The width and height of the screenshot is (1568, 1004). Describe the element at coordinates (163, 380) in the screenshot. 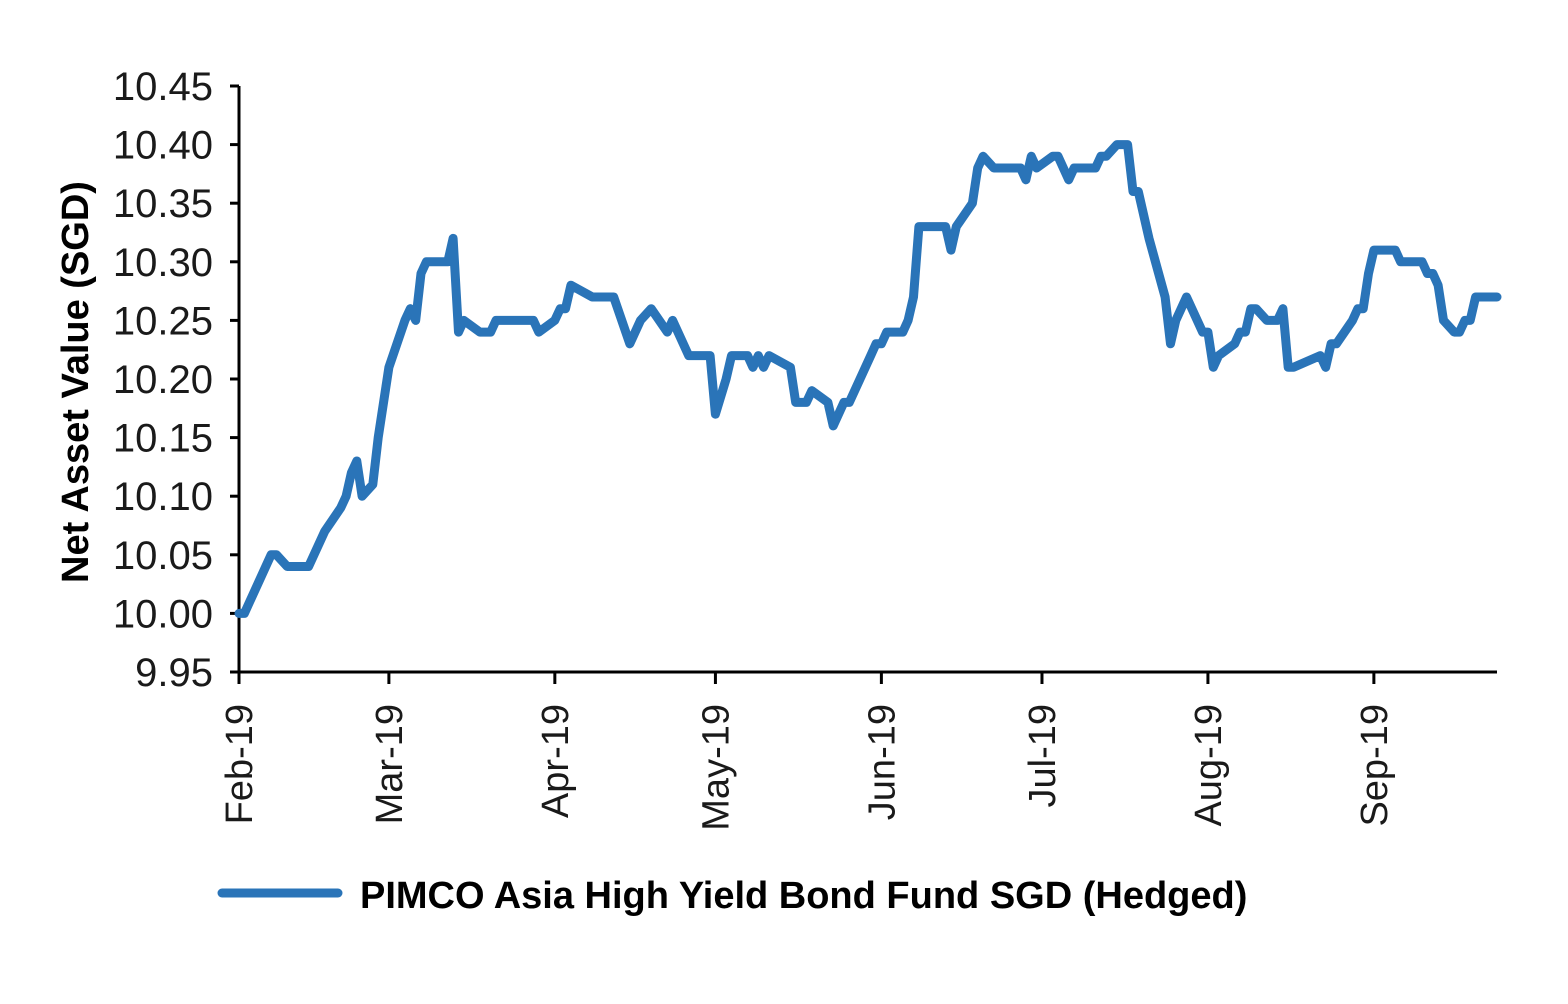

I see `y-tick-label: 10.20` at that location.